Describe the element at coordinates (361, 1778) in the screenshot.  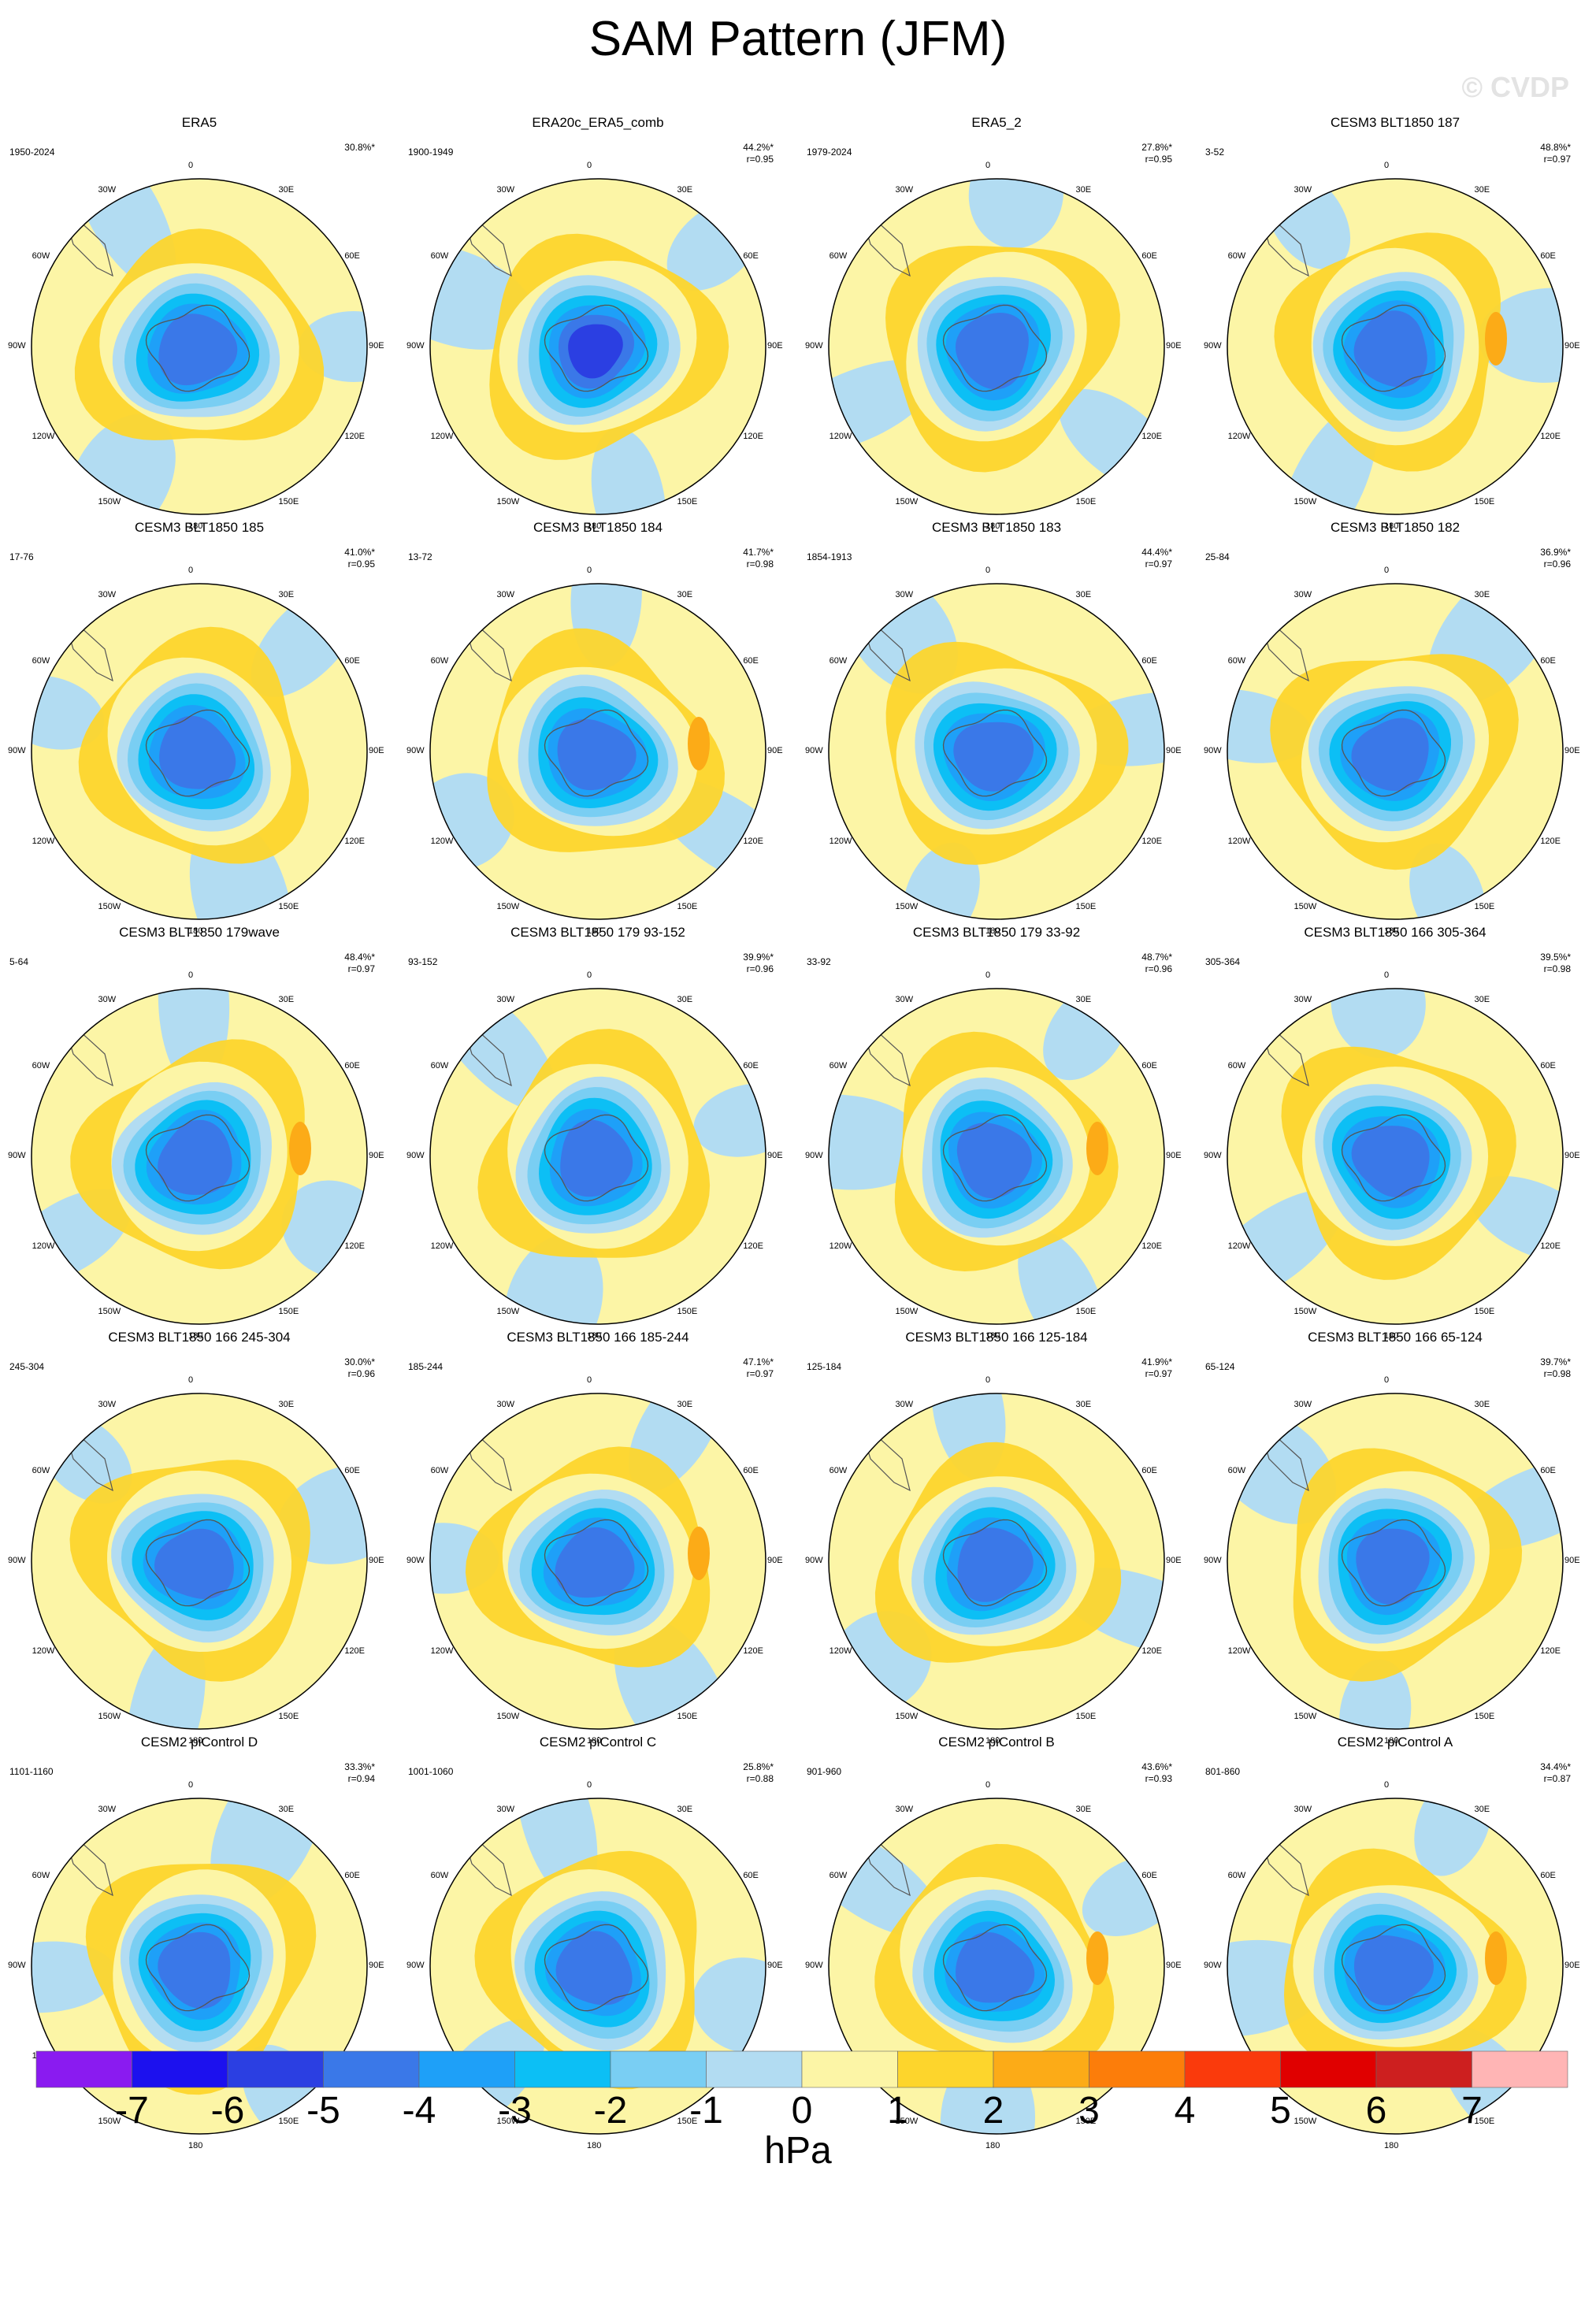
I see `panel-correlation: r=0.94` at that location.